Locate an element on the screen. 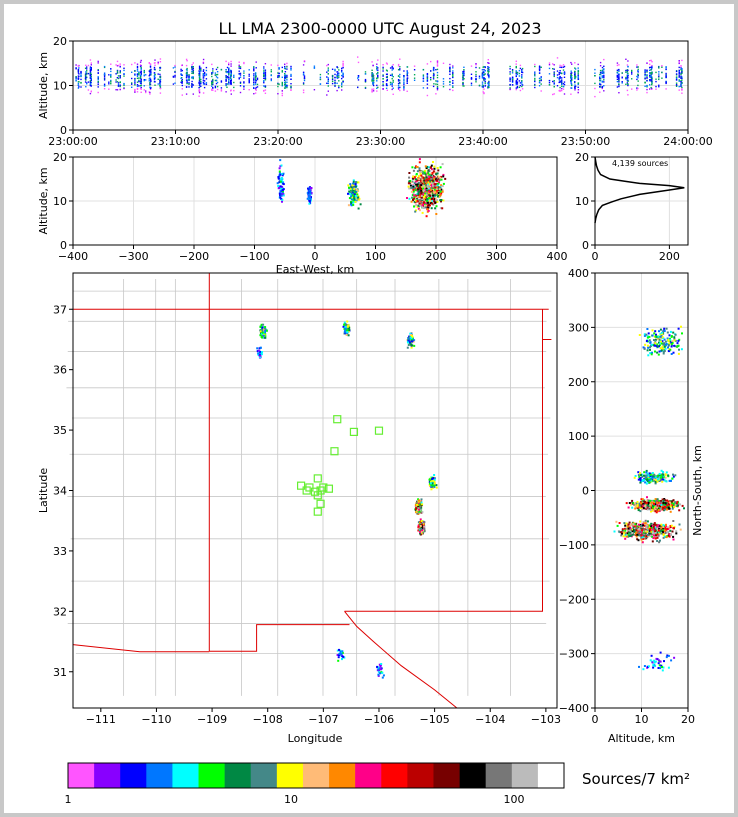 The image size is (738, 817). state-boundary is located at coordinates (443, 460).